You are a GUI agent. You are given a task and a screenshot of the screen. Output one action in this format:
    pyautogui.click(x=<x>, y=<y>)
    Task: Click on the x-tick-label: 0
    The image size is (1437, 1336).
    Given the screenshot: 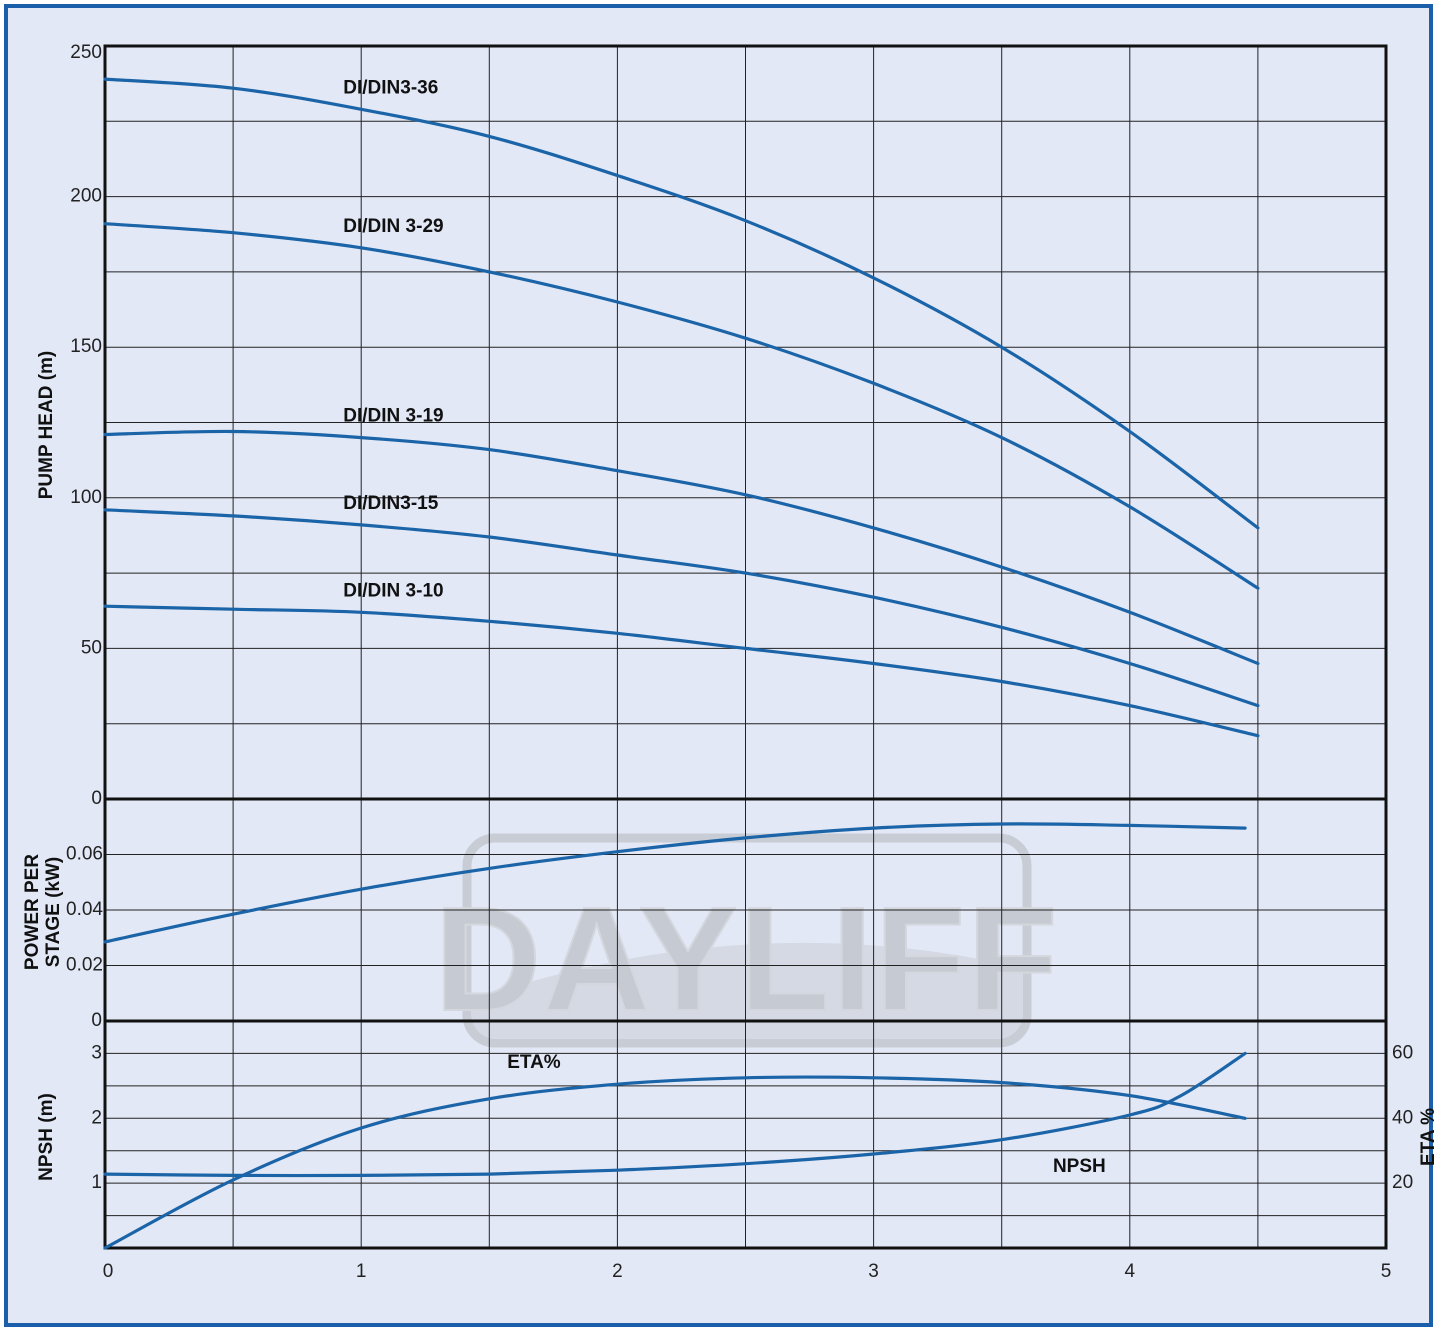 What is the action you would take?
    pyautogui.click(x=108, y=1271)
    